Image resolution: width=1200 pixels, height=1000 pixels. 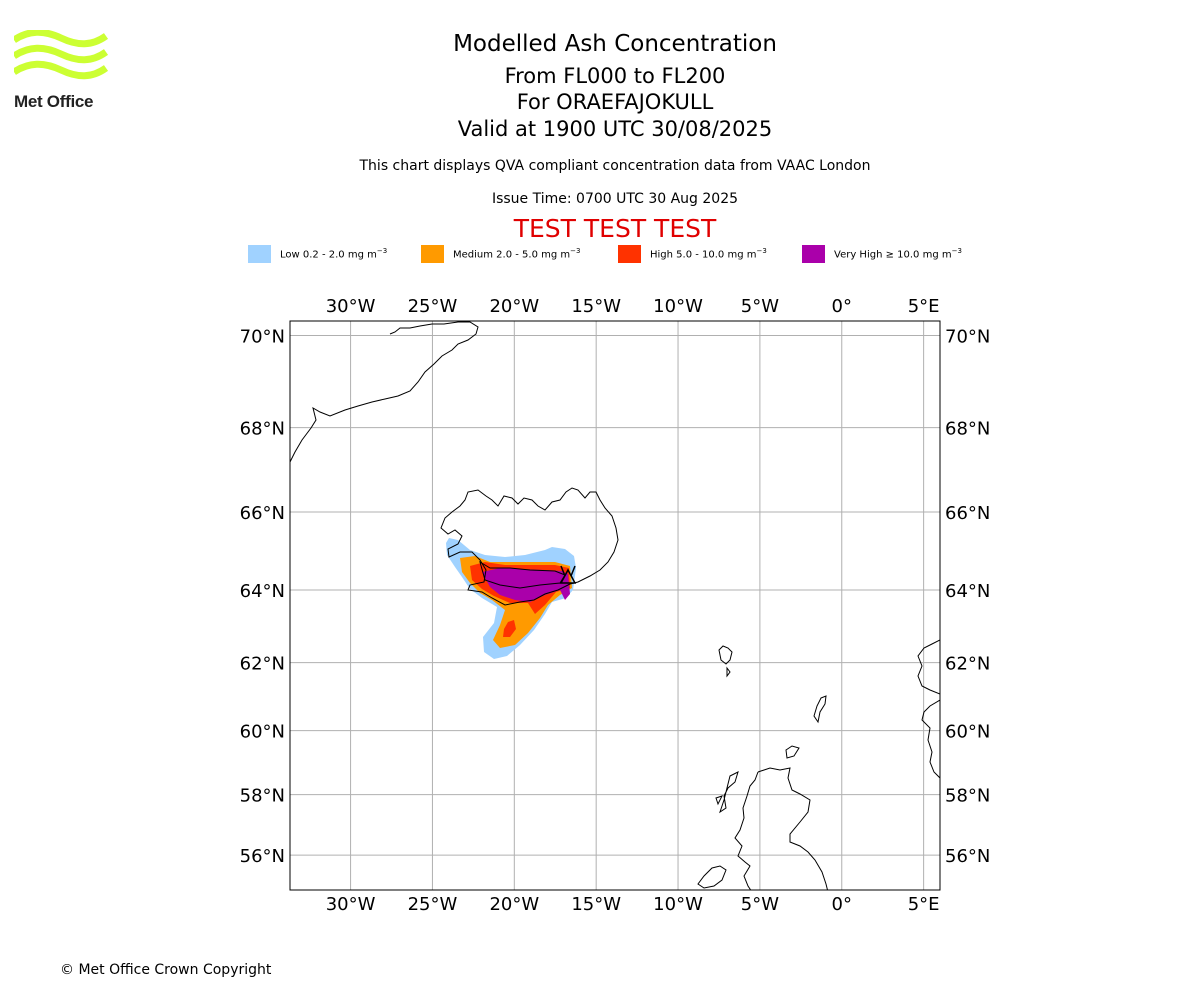 What do you see at coordinates (166, 970) in the screenshot?
I see `copyright: © Met Office Crown Copyright` at bounding box center [166, 970].